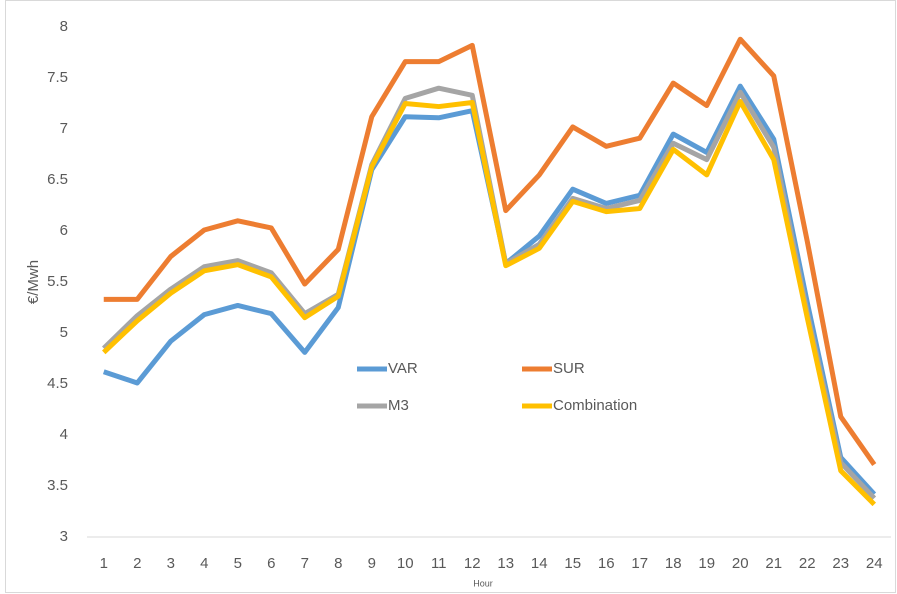 The height and width of the screenshot is (594, 897). I want to click on x-tick-label: 10, so click(405, 563).